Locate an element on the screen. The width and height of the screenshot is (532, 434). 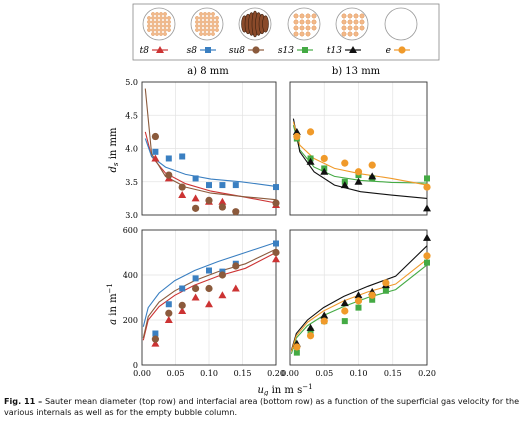
legend-label: e is located at coordinates (388, 51).